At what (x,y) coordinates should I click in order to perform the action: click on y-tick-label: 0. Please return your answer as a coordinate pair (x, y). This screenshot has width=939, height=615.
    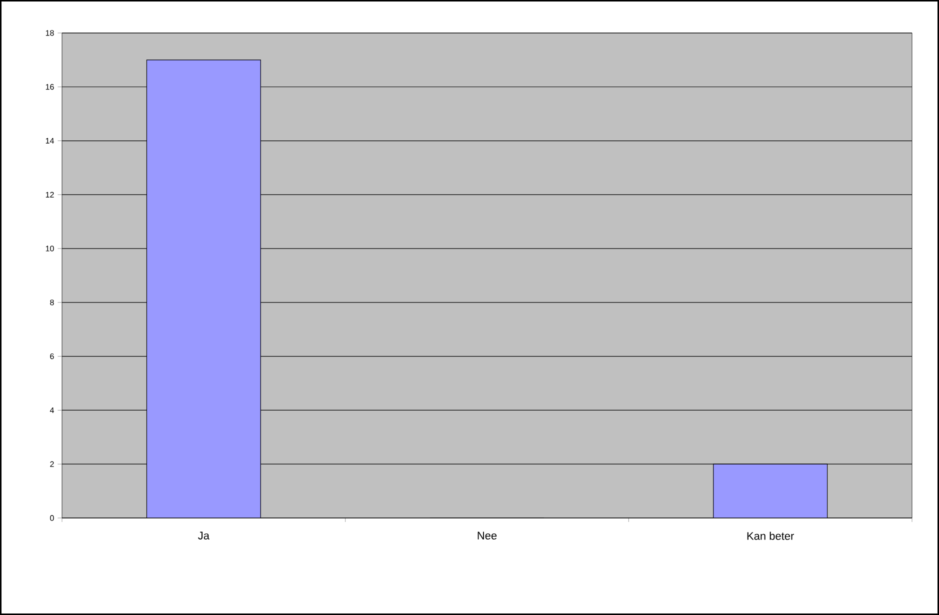
    Looking at the image, I should click on (52, 518).